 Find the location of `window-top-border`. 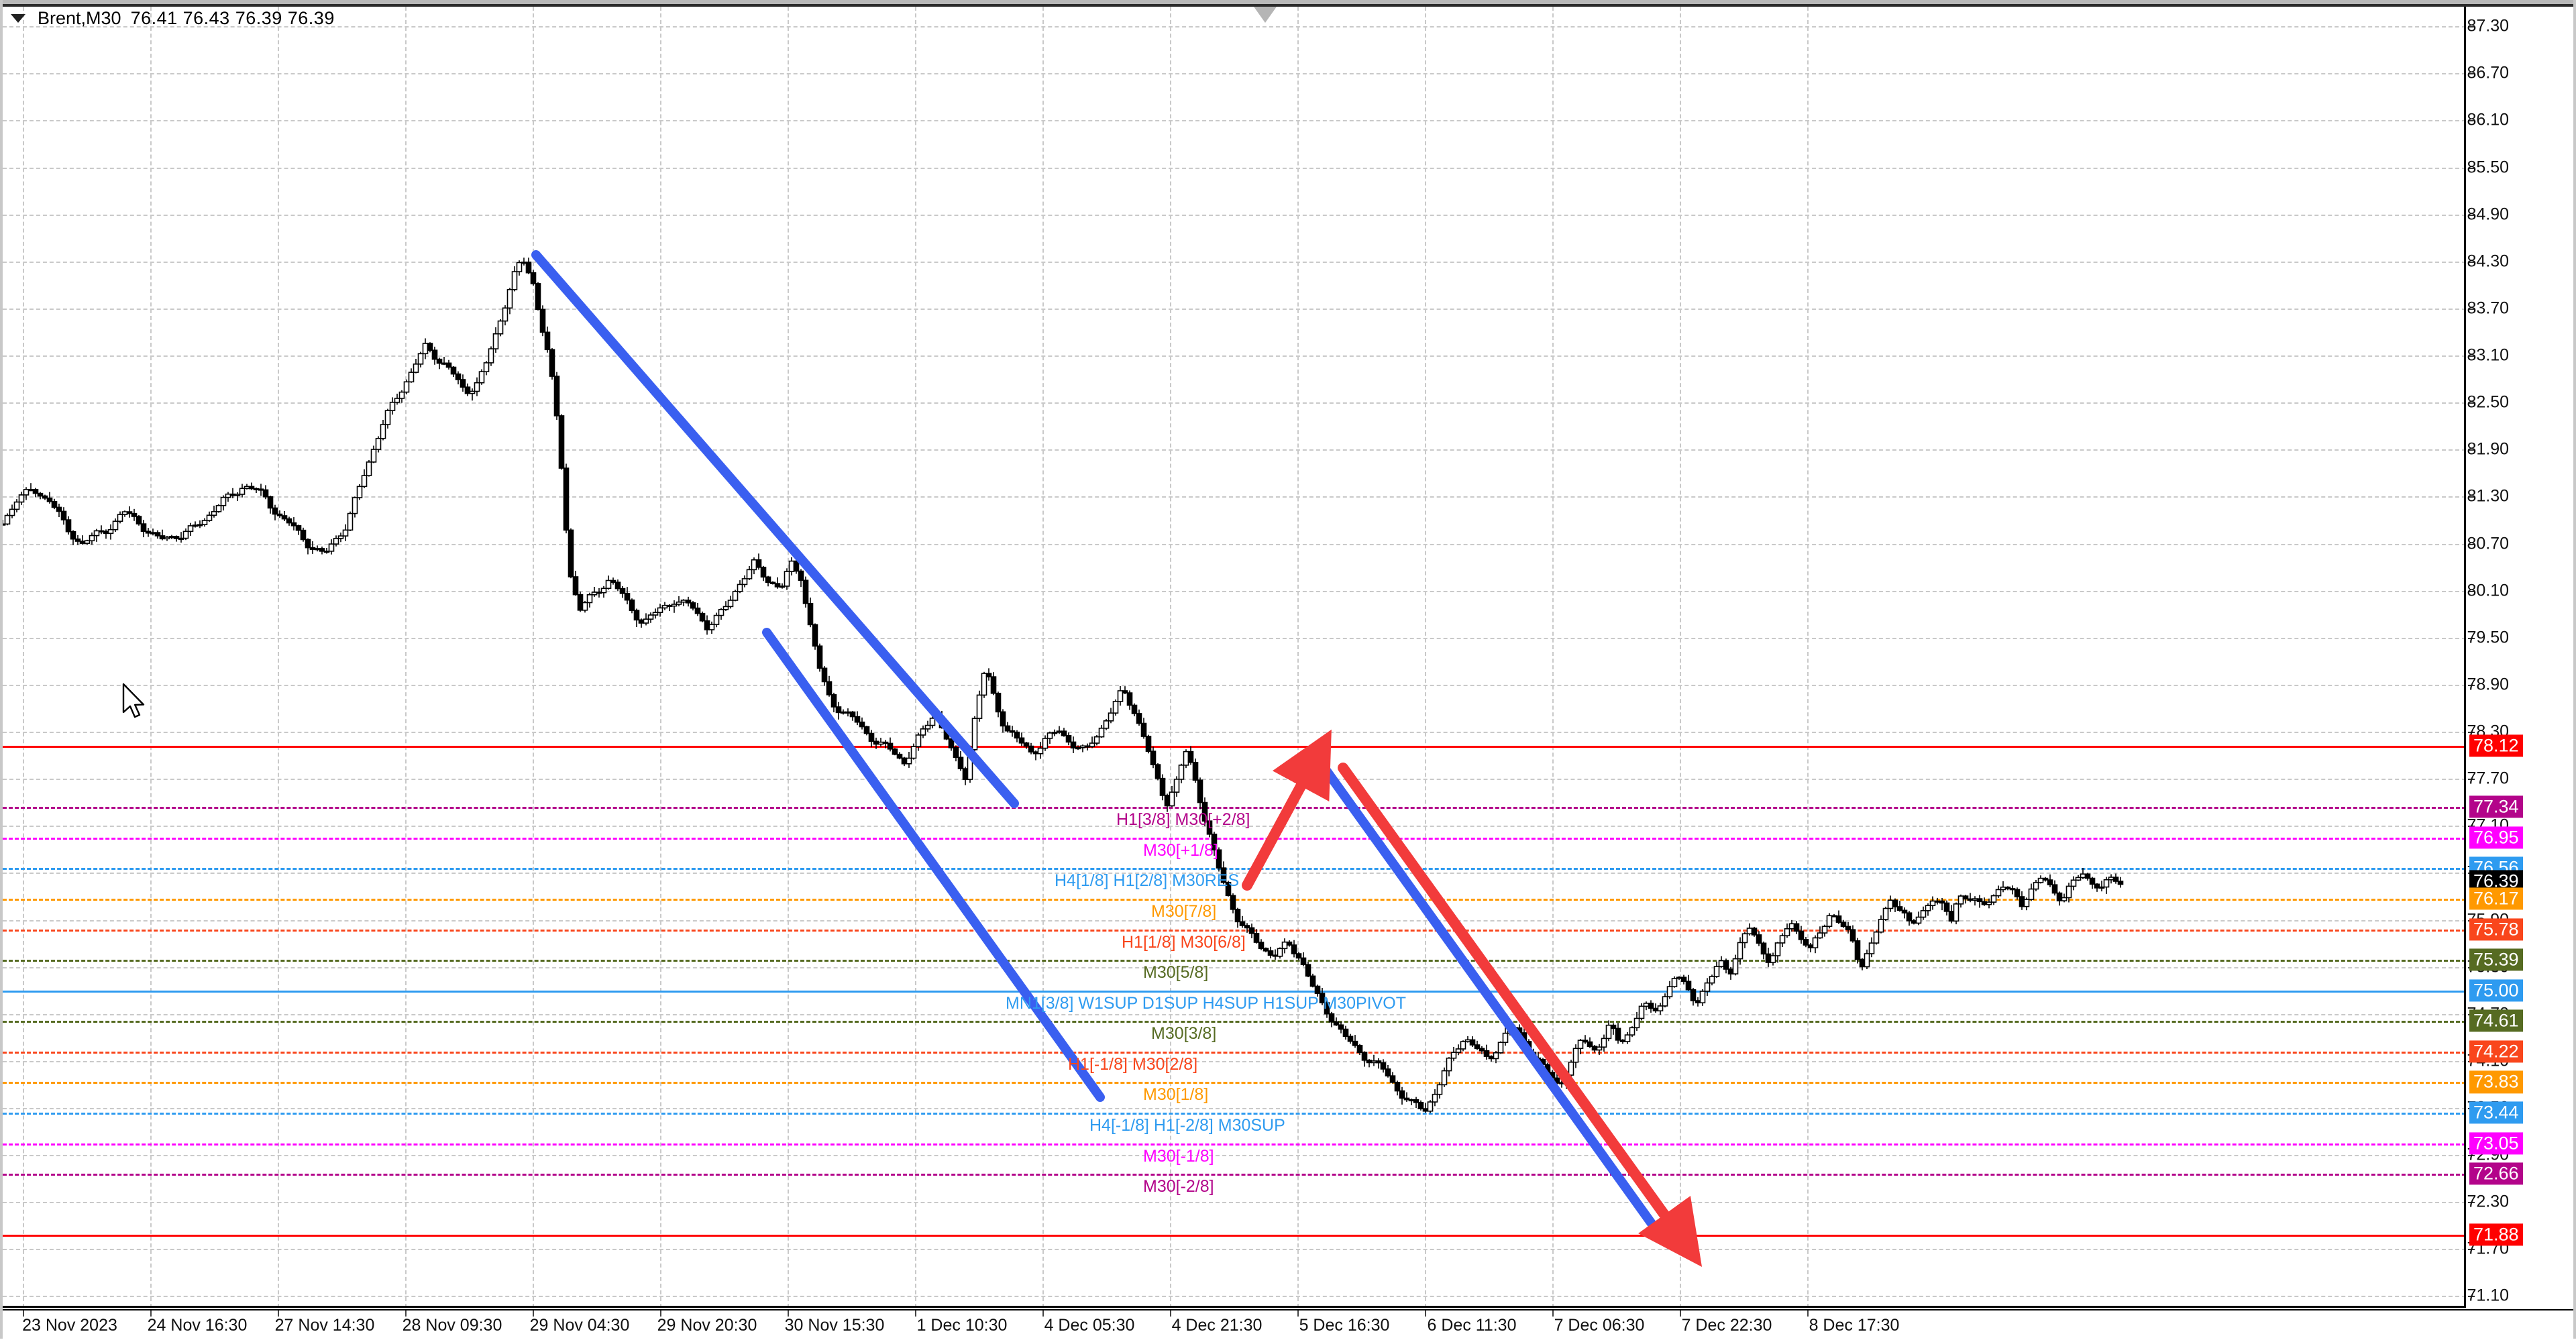

window-top-border is located at coordinates (1288, 2).